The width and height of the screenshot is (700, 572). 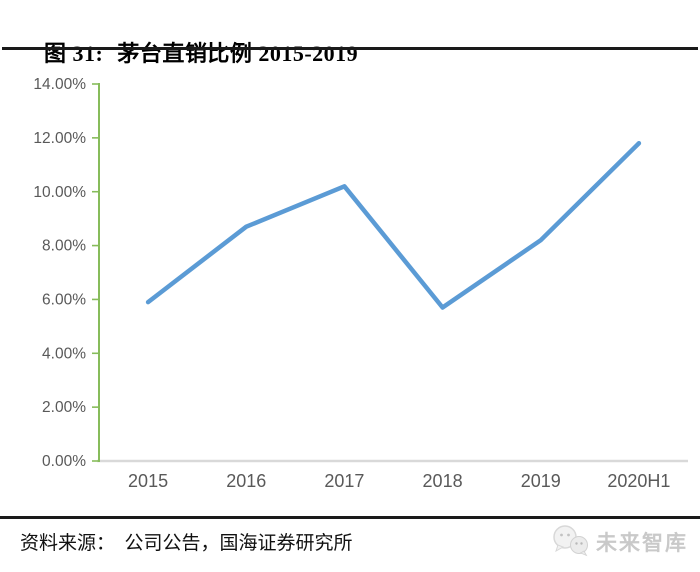 I want to click on x-tick-label: 2017, so click(x=344, y=481).